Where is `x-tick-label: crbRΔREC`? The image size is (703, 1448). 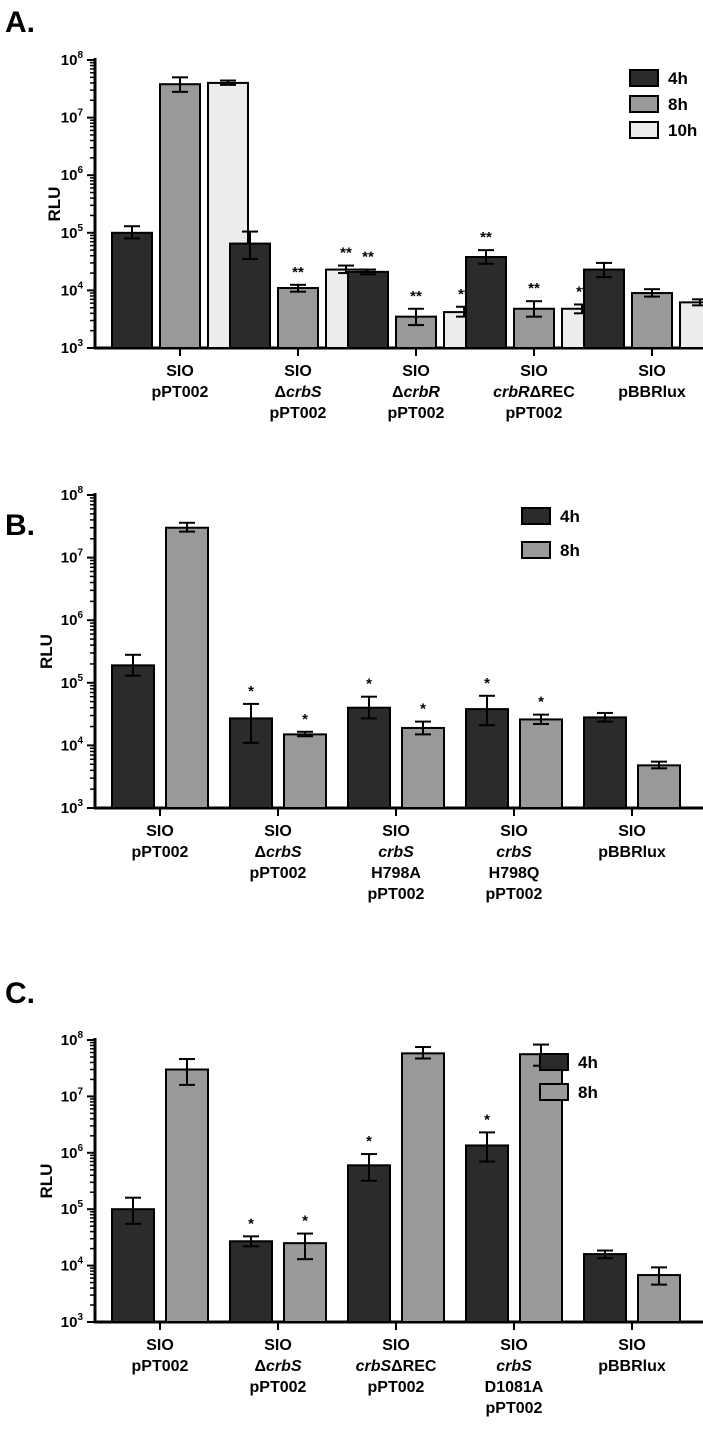 x-tick-label: crbRΔREC is located at coordinates (534, 392).